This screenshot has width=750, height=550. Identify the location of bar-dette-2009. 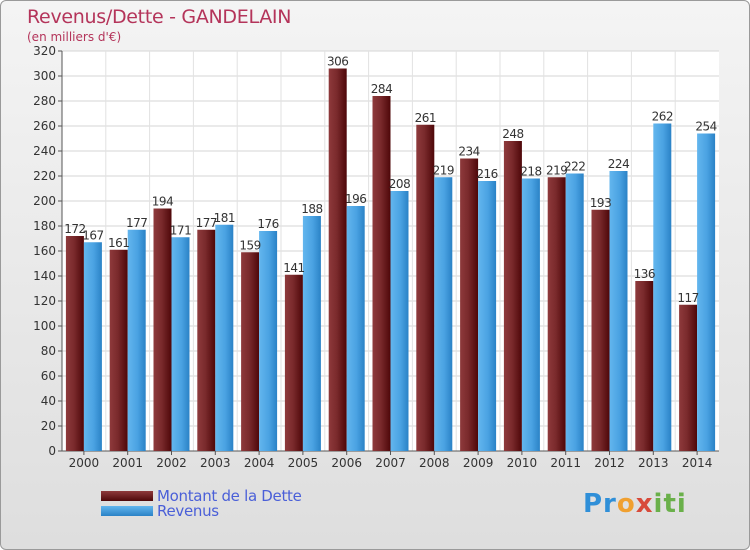
(469, 304).